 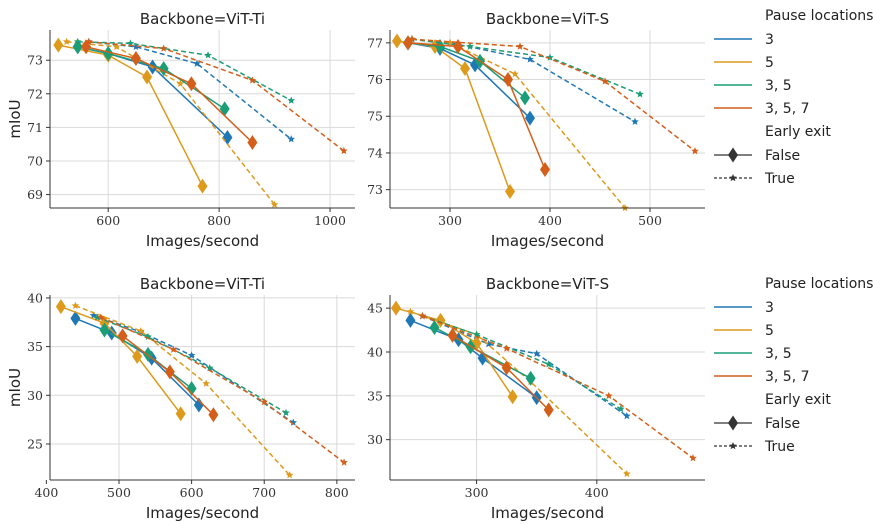 I want to click on legend-marker-diamond, so click(x=733, y=155).